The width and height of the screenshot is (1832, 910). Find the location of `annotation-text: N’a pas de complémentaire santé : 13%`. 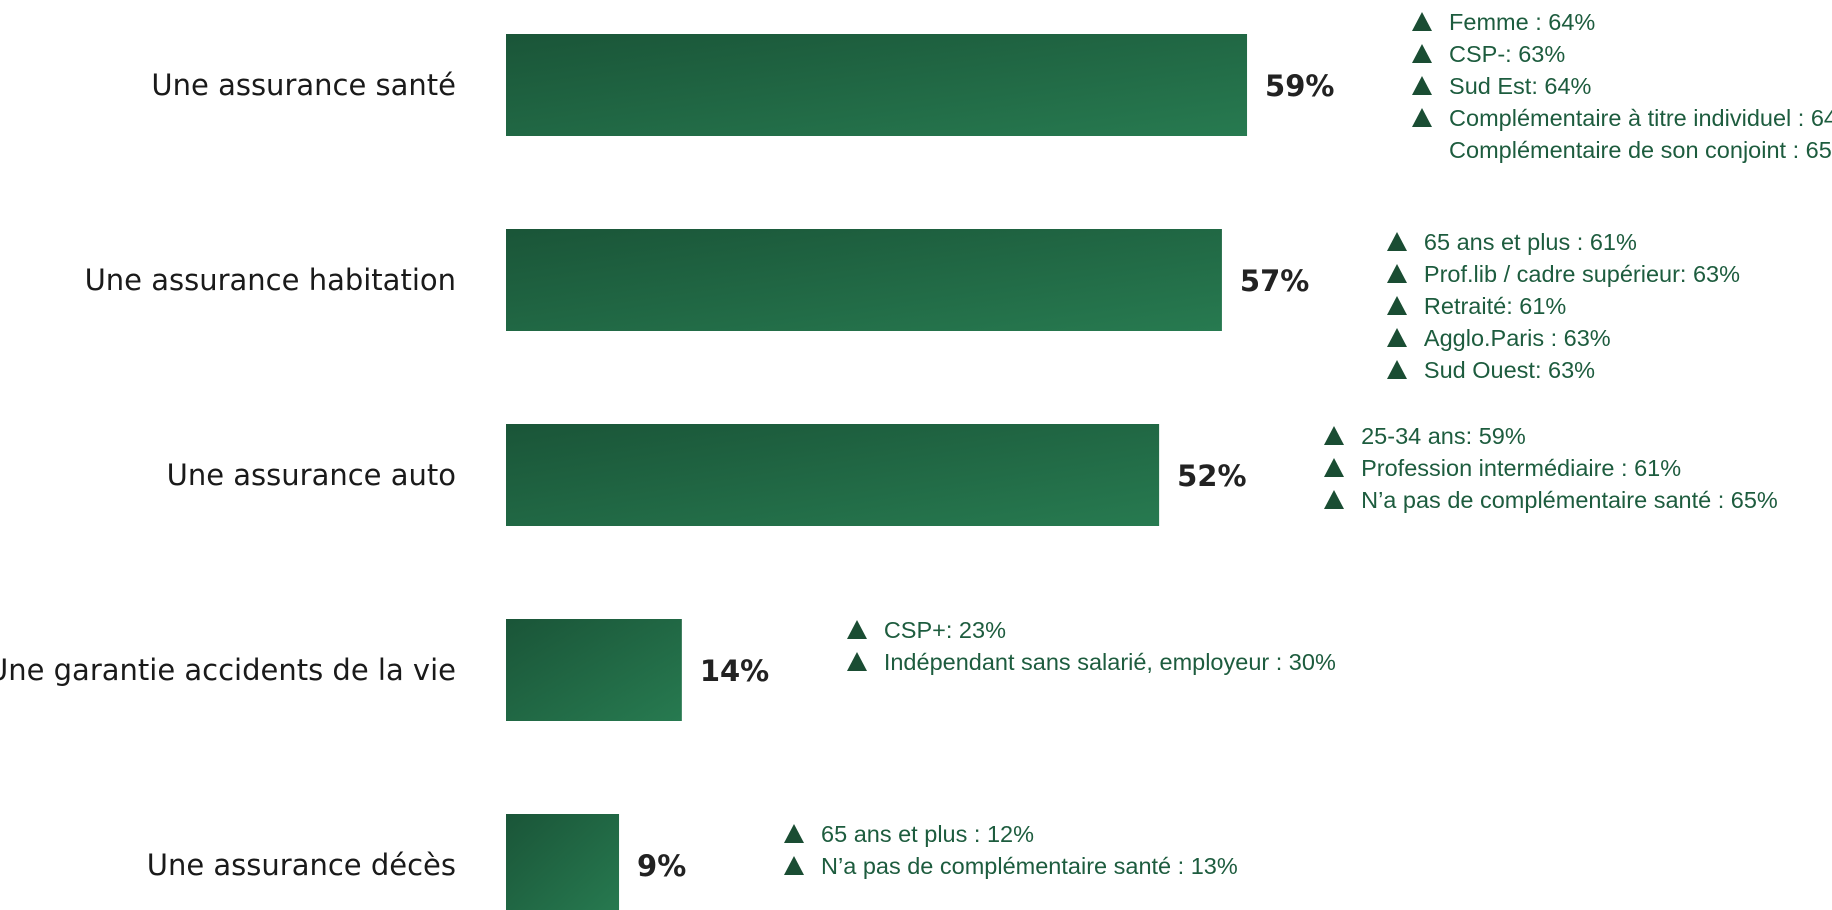

annotation-text: N’a pas de complémentaire santé : 13% is located at coordinates (1029, 866).